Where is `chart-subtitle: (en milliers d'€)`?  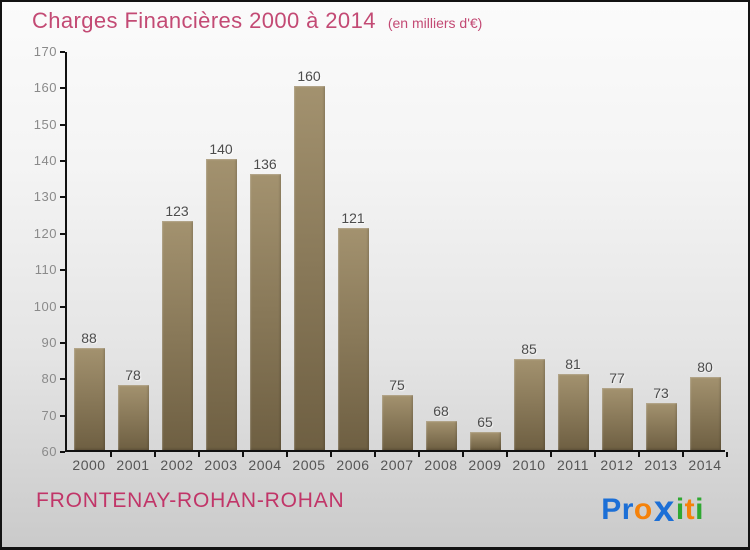 chart-subtitle: (en milliers d'€) is located at coordinates (435, 23).